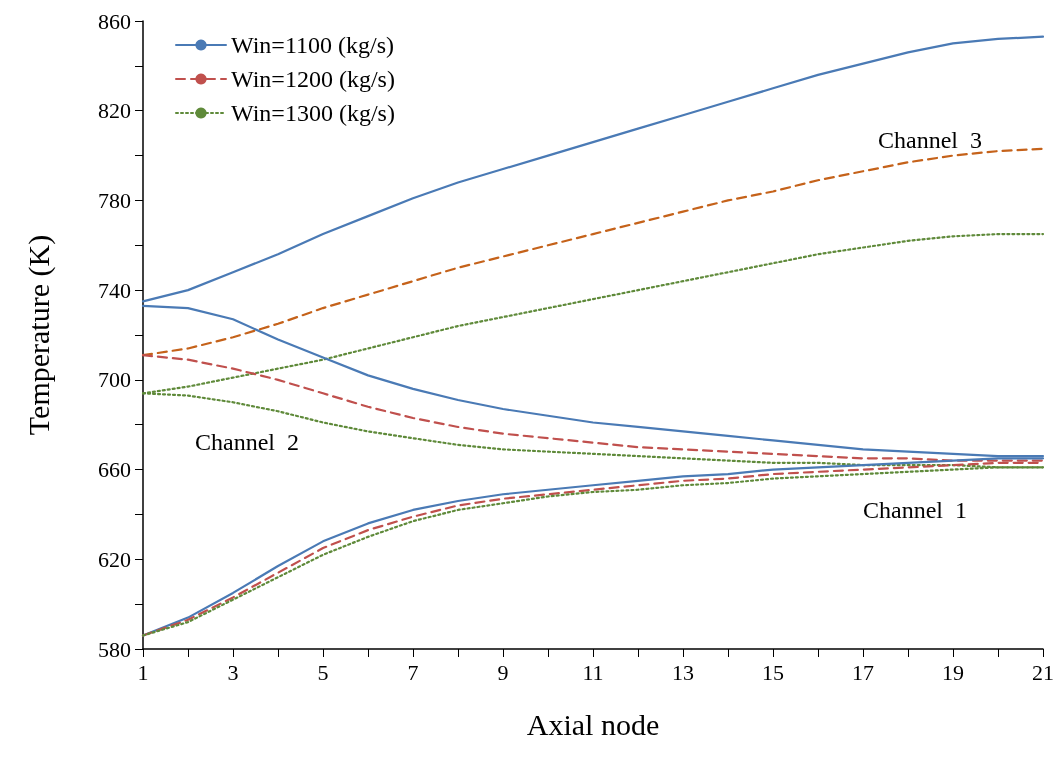 The image size is (1061, 778). Describe the element at coordinates (143, 672) in the screenshot. I see `x-tick-label: 1` at that location.